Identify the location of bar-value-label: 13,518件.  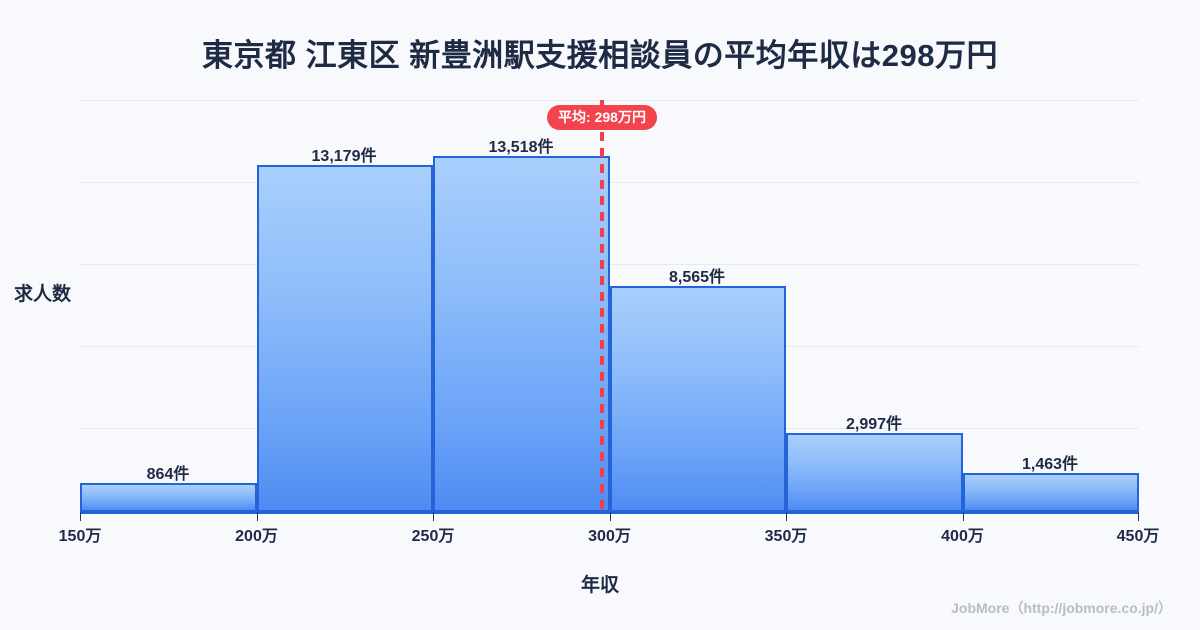
(521, 147).